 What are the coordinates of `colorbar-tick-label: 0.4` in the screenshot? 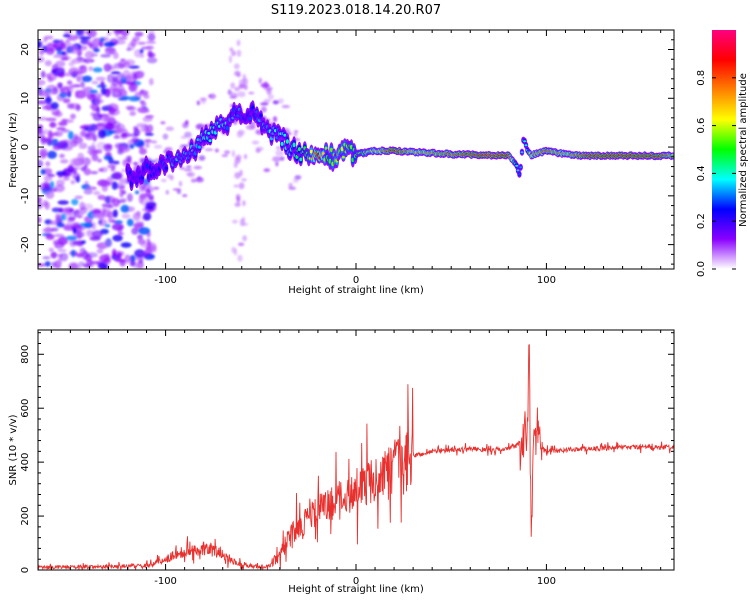 It's located at (701, 173).